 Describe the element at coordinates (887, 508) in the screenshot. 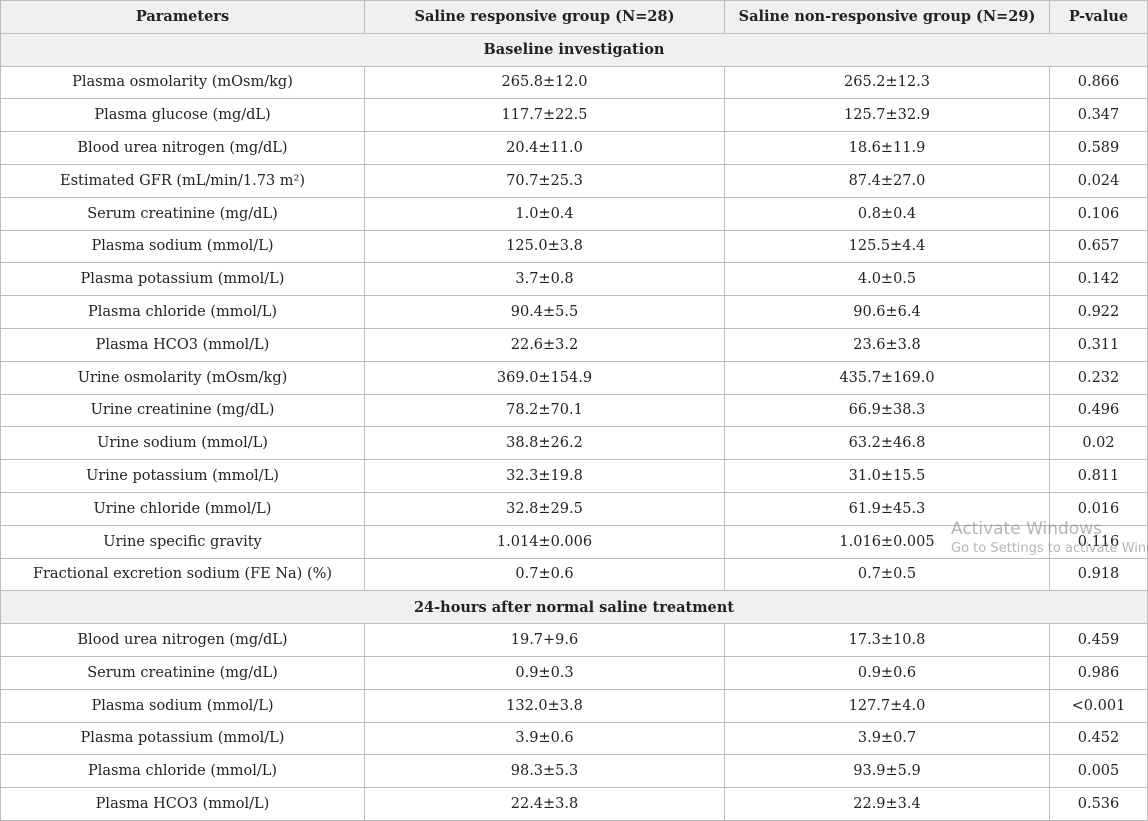

I see `non-responsive-cell: 61.9±45.3` at that location.